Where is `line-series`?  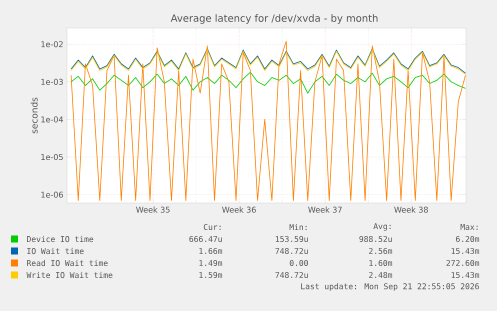 line-series is located at coordinates (268, 83).